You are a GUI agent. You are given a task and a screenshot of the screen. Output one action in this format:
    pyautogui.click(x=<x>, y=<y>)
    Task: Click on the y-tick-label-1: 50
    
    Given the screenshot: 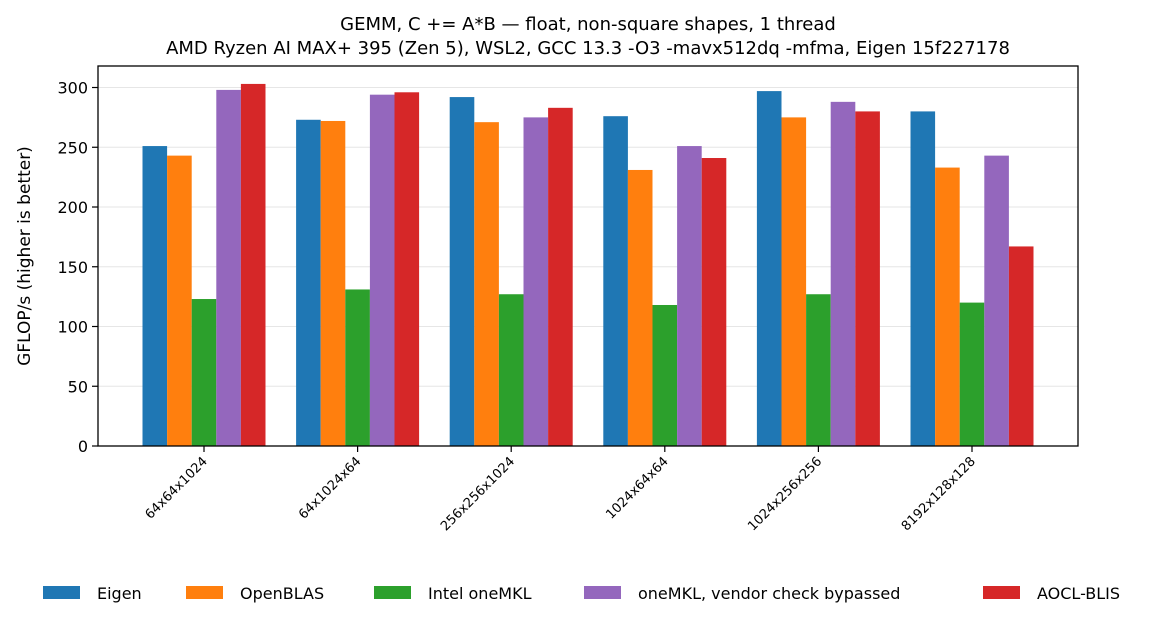 What is the action you would take?
    pyautogui.click(x=78, y=386)
    